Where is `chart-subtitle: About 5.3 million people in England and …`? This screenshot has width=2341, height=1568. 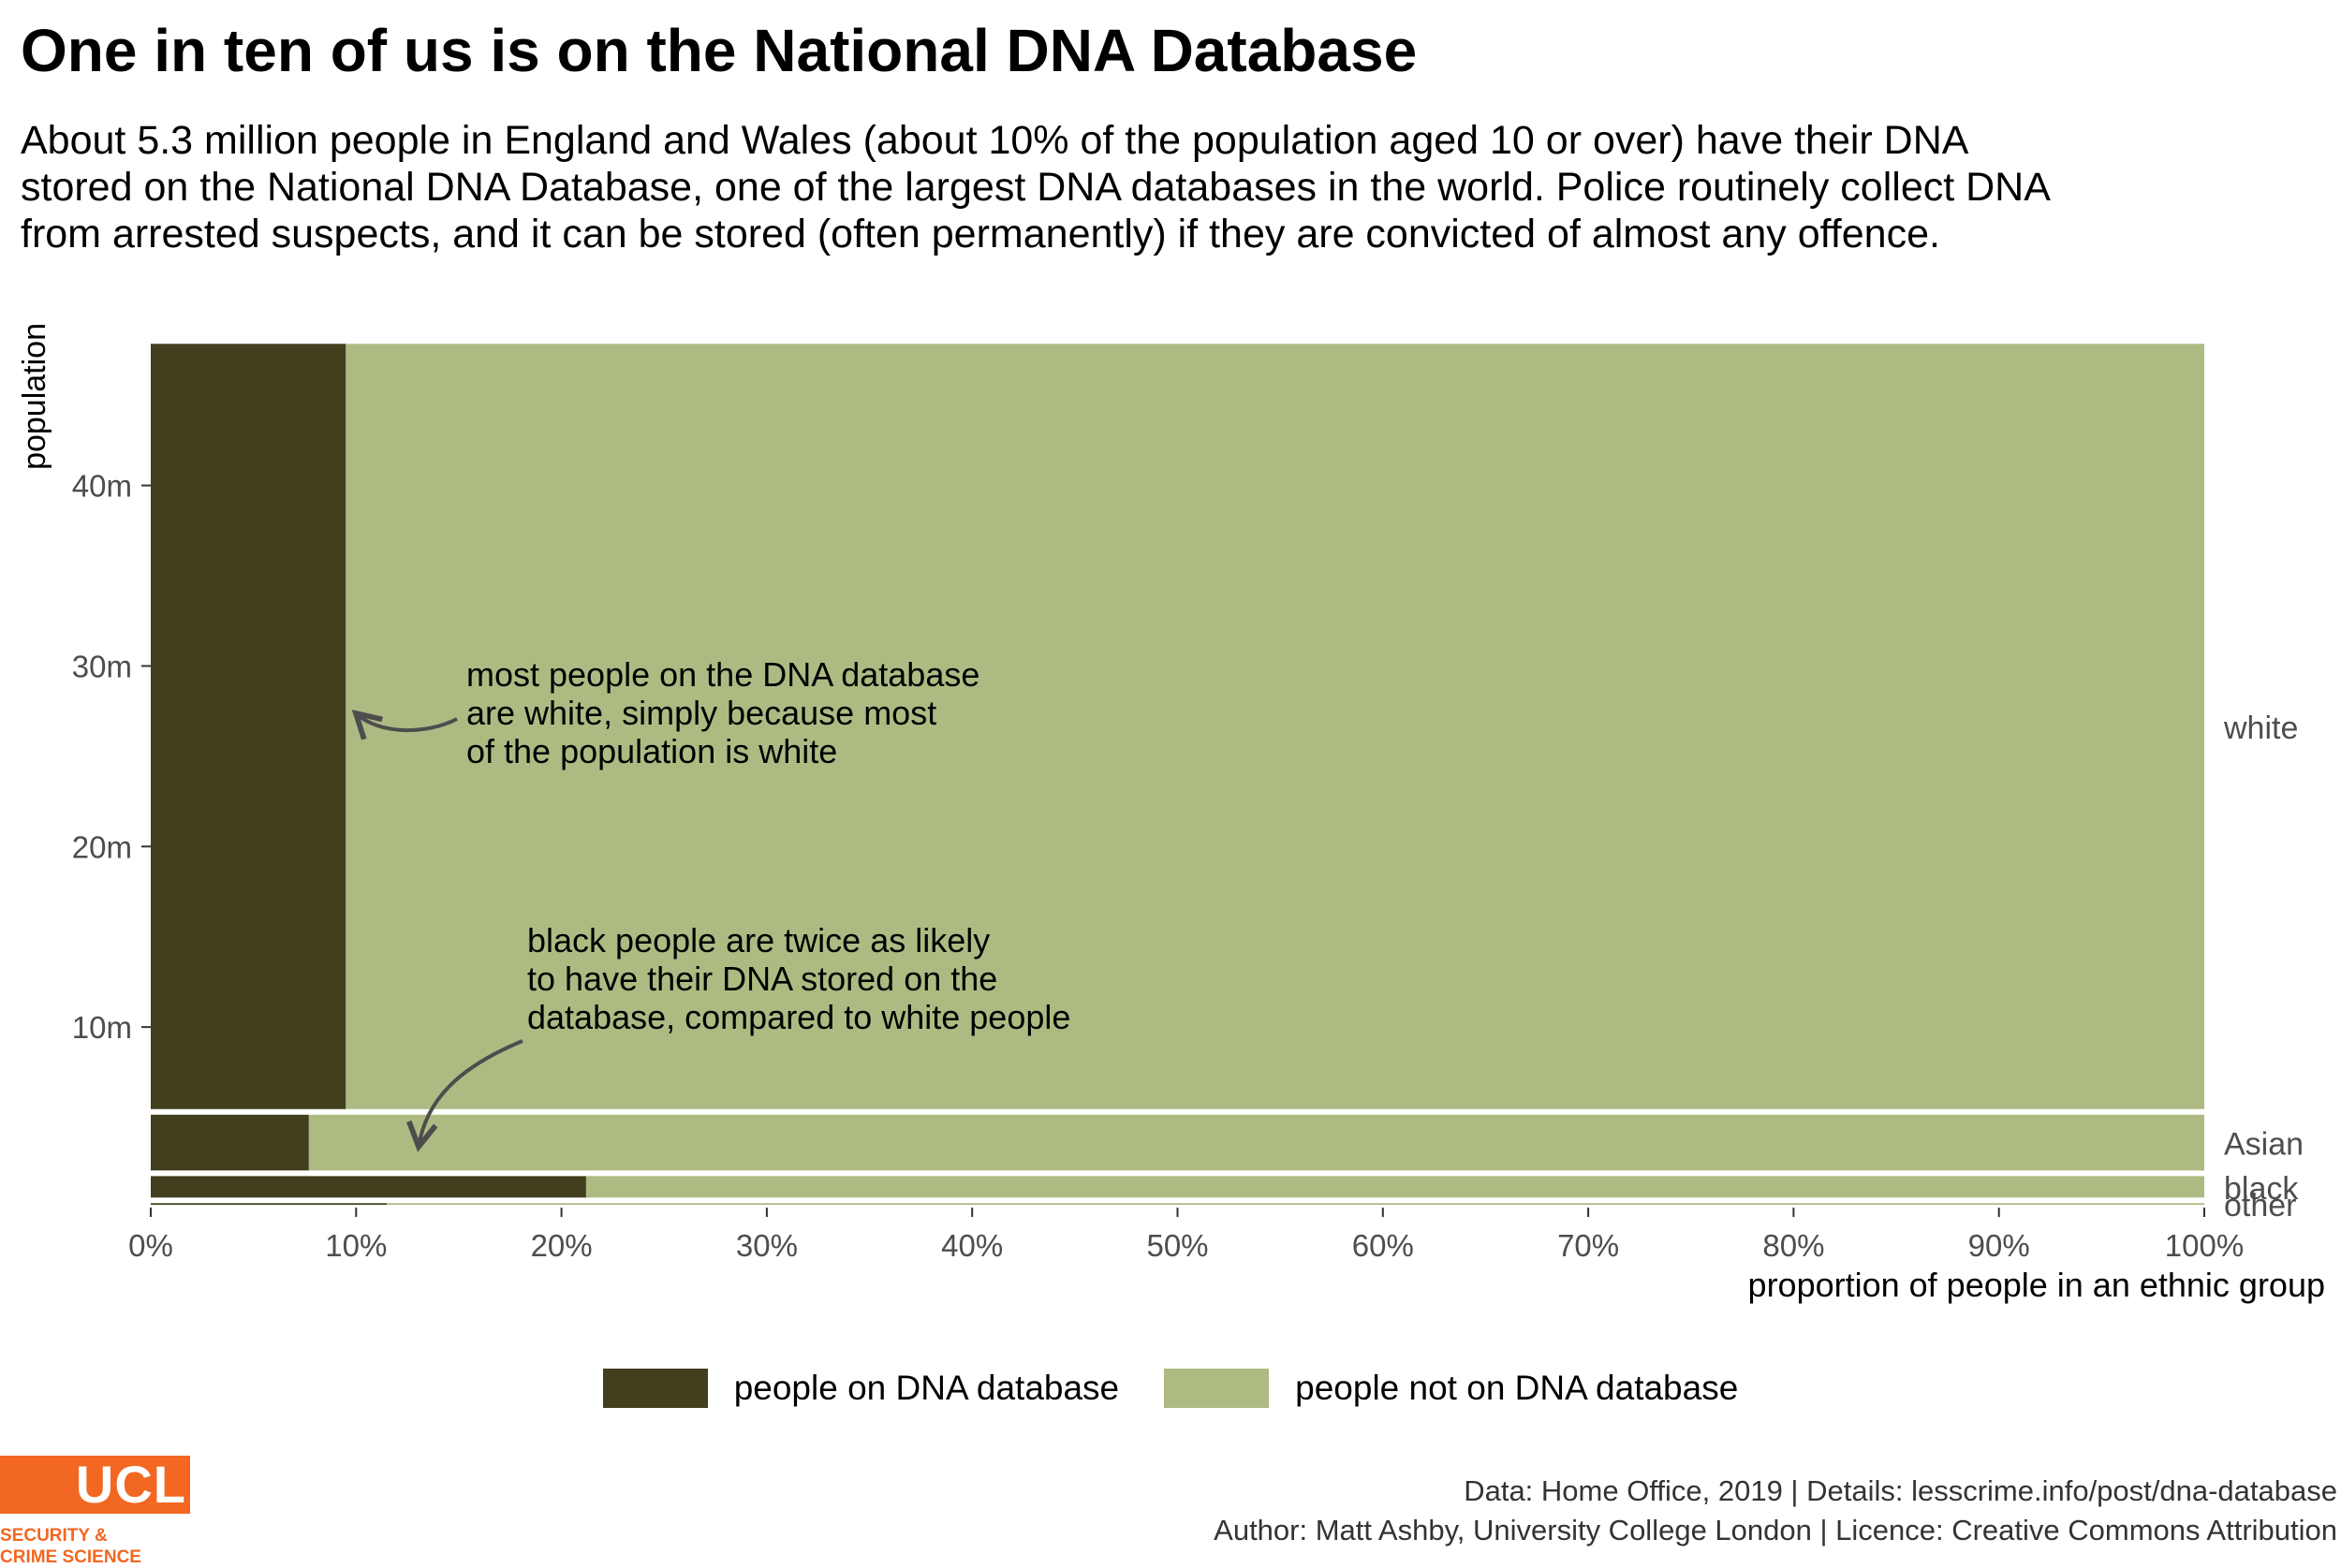
chart-subtitle: About 5.3 million people in England and … is located at coordinates (1035, 187).